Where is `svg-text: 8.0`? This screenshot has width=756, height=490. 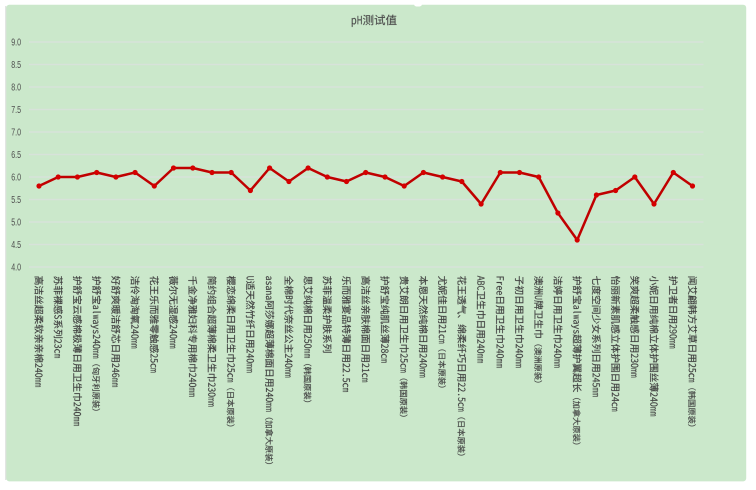
svg-text: 8.0 is located at coordinates (16, 88).